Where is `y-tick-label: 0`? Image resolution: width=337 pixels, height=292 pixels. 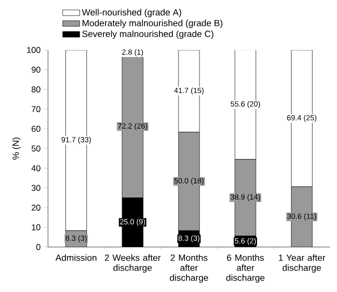 y-tick-label: 0 is located at coordinates (38, 247).